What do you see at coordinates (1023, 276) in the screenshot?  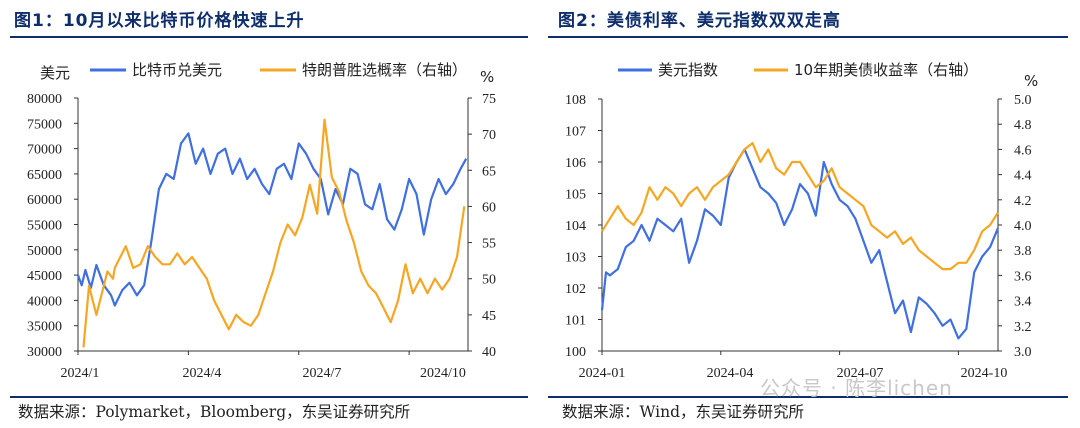 I see `right-tick-label: 3.6` at bounding box center [1023, 276].